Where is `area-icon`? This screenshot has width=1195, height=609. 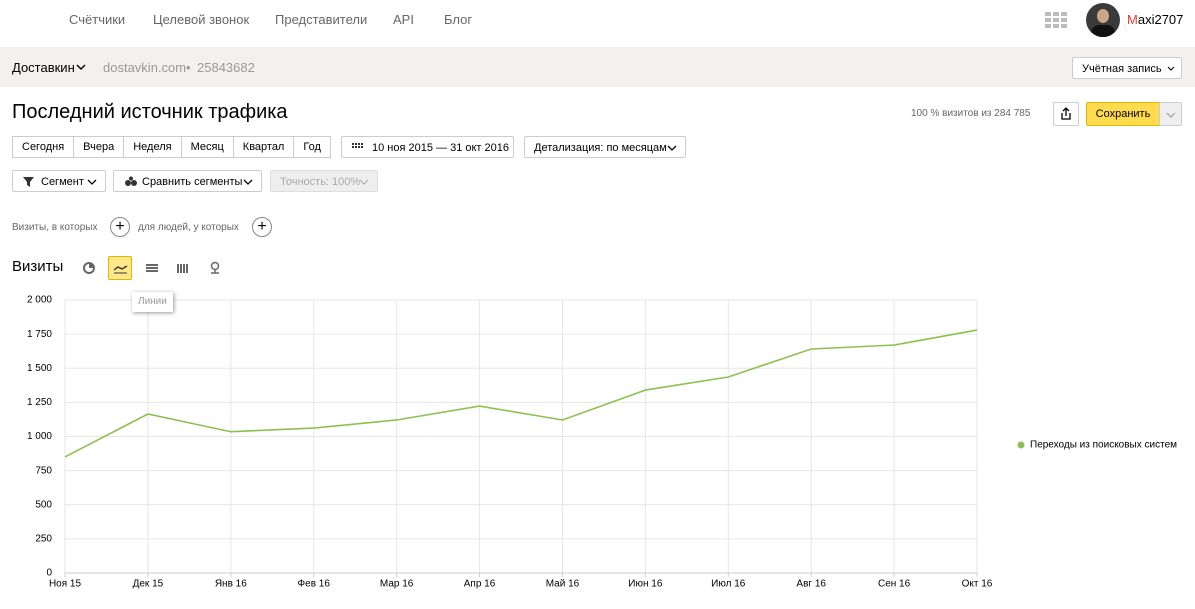 area-icon is located at coordinates (152, 268).